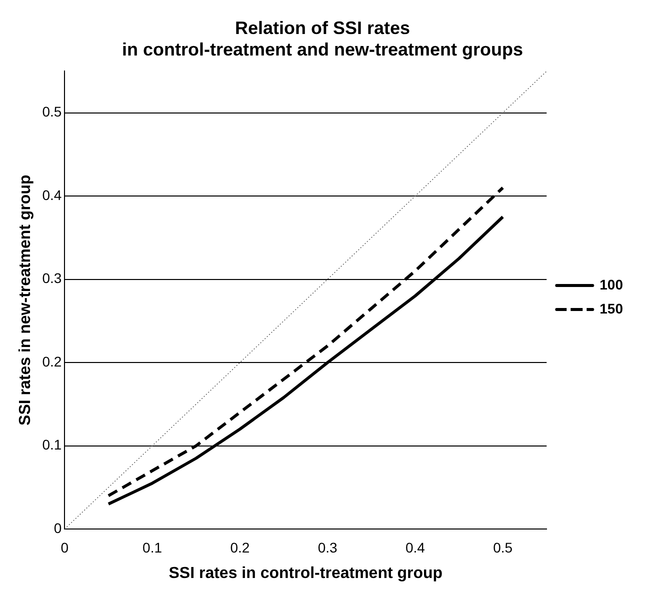 This screenshot has height=595, width=651. What do you see at coordinates (503, 547) in the screenshot?
I see `x-tick-label: 0.5` at bounding box center [503, 547].